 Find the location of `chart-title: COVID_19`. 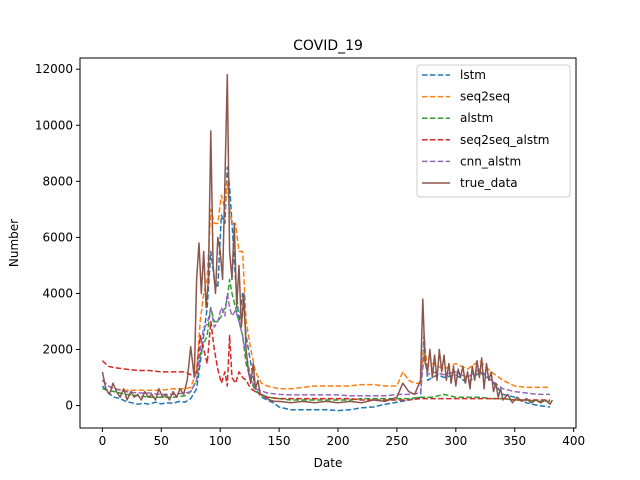

chart-title: COVID_19 is located at coordinates (328, 46).